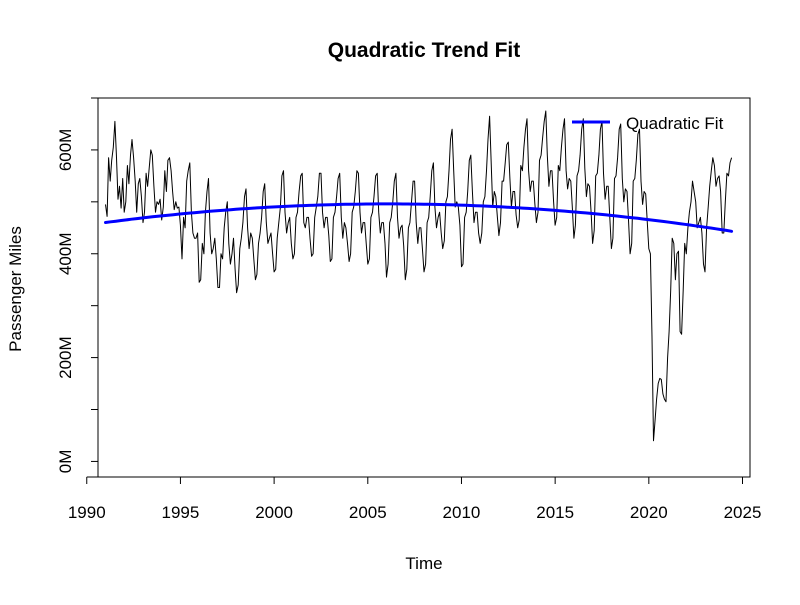  What do you see at coordinates (555, 512) in the screenshot?
I see `x-tick-label: 2015` at bounding box center [555, 512].